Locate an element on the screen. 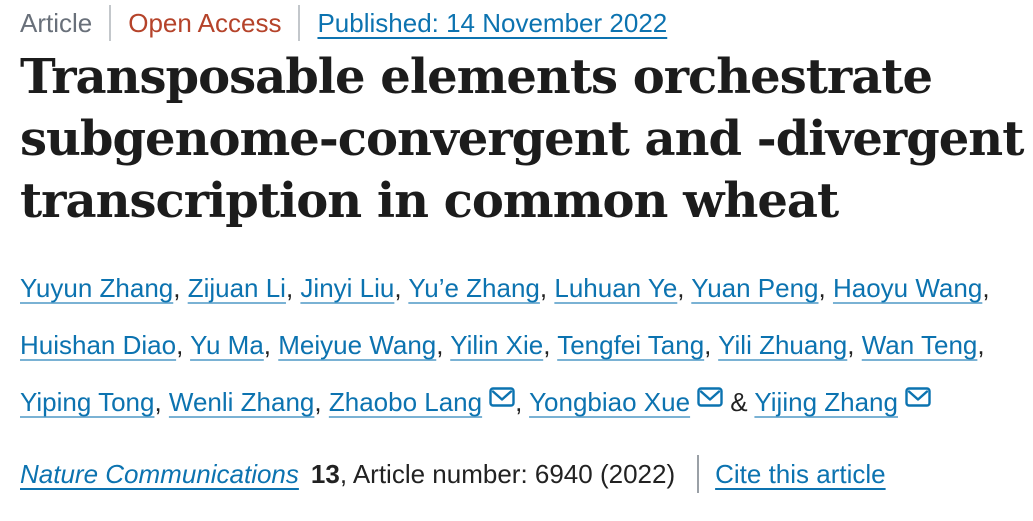  author-link: Yu Ma is located at coordinates (227, 345).